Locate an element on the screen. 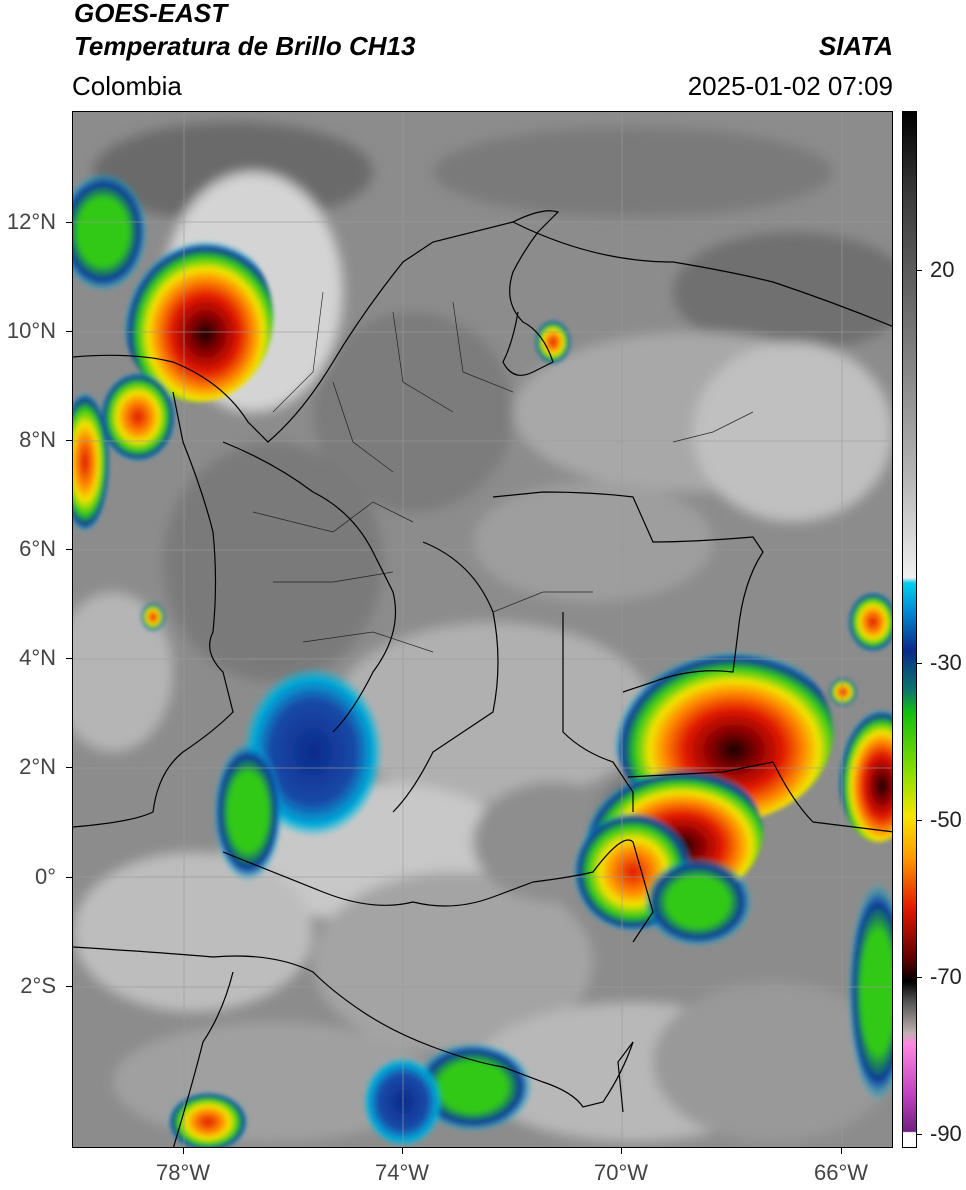 The height and width of the screenshot is (1190, 966). lat-tick-12n is located at coordinates (69, 222).